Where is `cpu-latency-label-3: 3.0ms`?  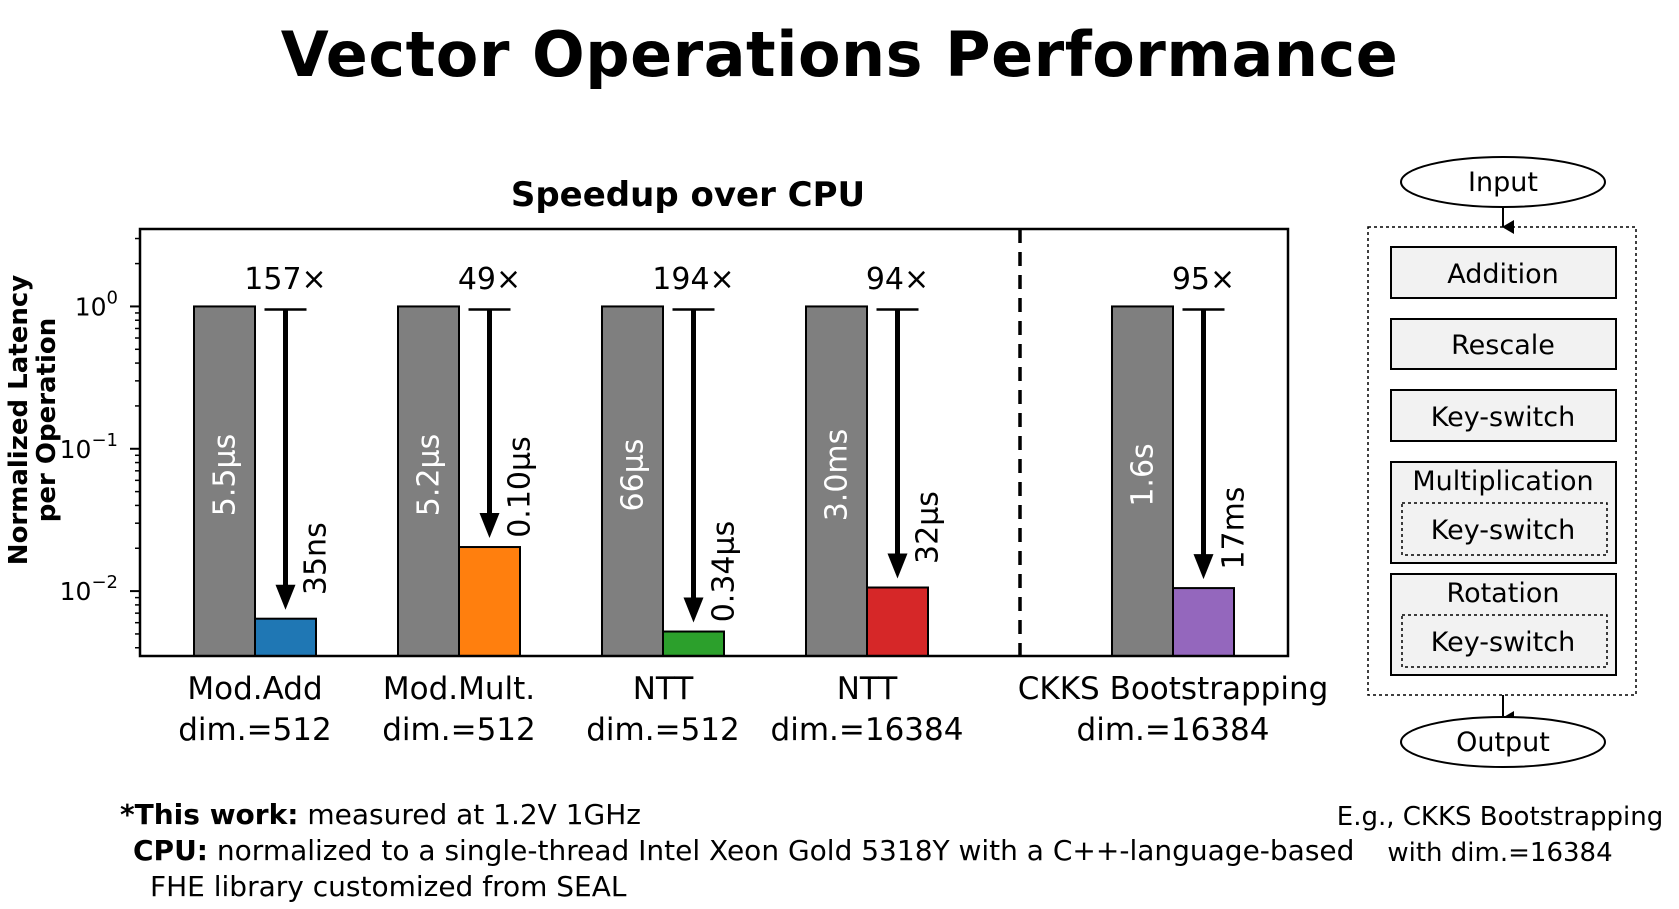 cpu-latency-label-3: 3.0ms is located at coordinates (837, 475).